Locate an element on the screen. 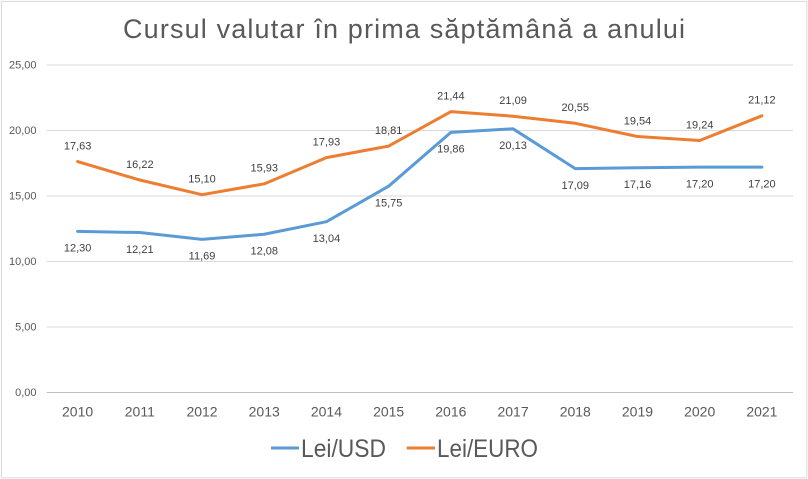  svg-text: 2011 is located at coordinates (140, 412).